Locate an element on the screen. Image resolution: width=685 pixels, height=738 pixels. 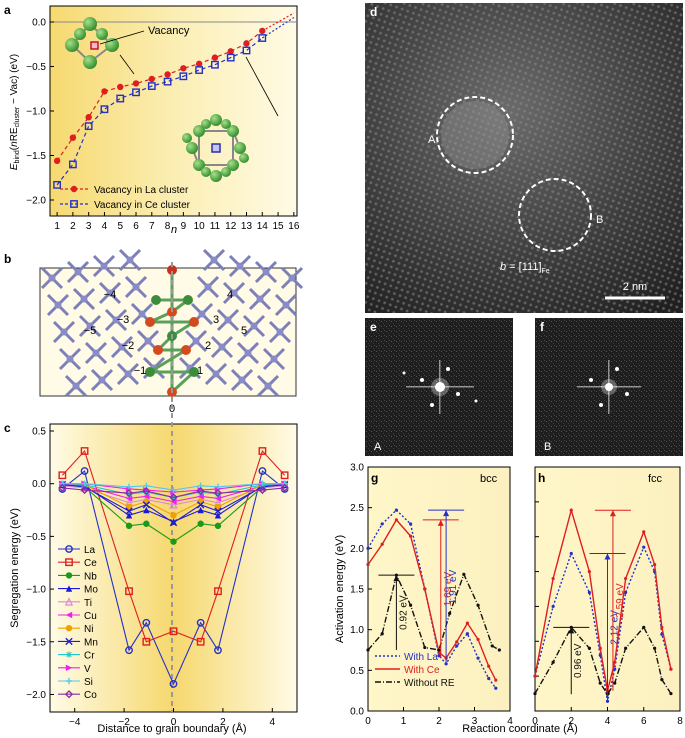
y-tick-label: −1.5 is located at coordinates (36, 156).